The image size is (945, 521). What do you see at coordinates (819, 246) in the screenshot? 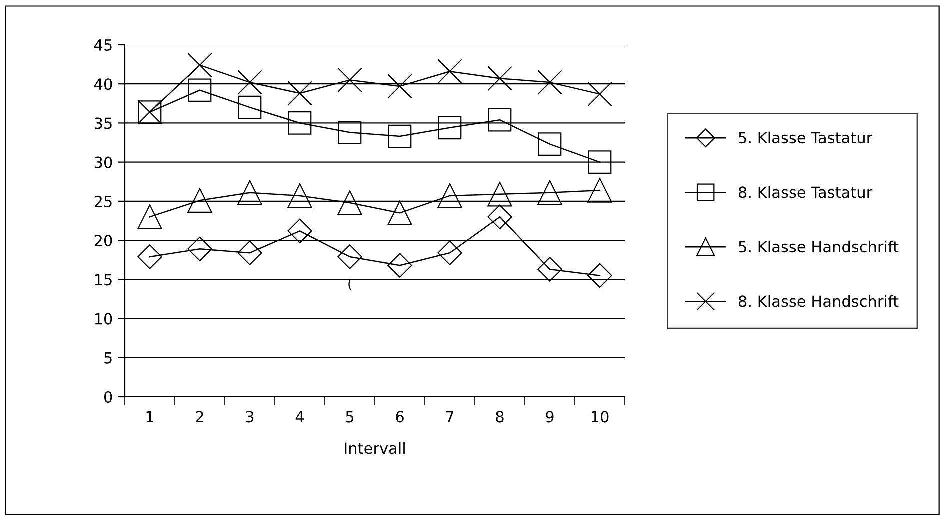
I see `legend-label: 5. Klasse Handschrift` at bounding box center [819, 246].